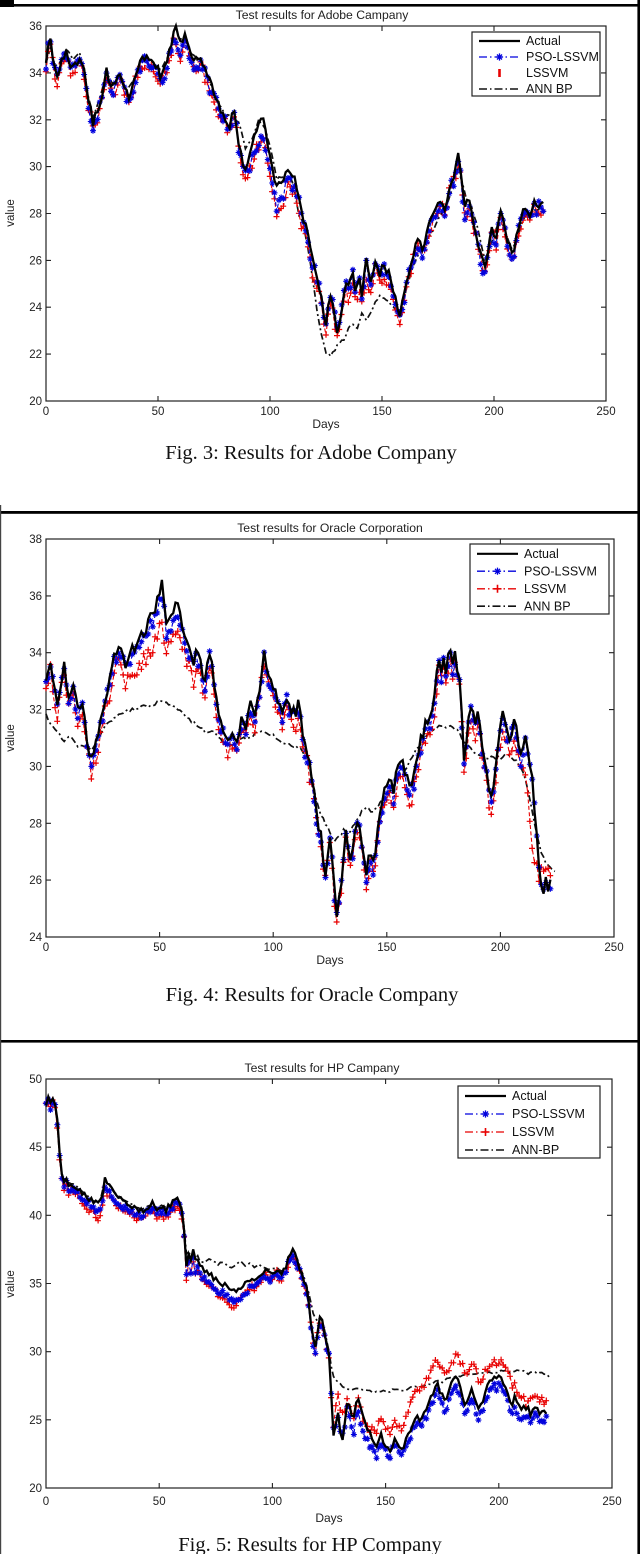  What do you see at coordinates (311, 453) in the screenshot?
I see `svg-text:Fig. 3: Results for Adobe Comp: Fig. 3: Results for Adobe Company` at bounding box center [311, 453].